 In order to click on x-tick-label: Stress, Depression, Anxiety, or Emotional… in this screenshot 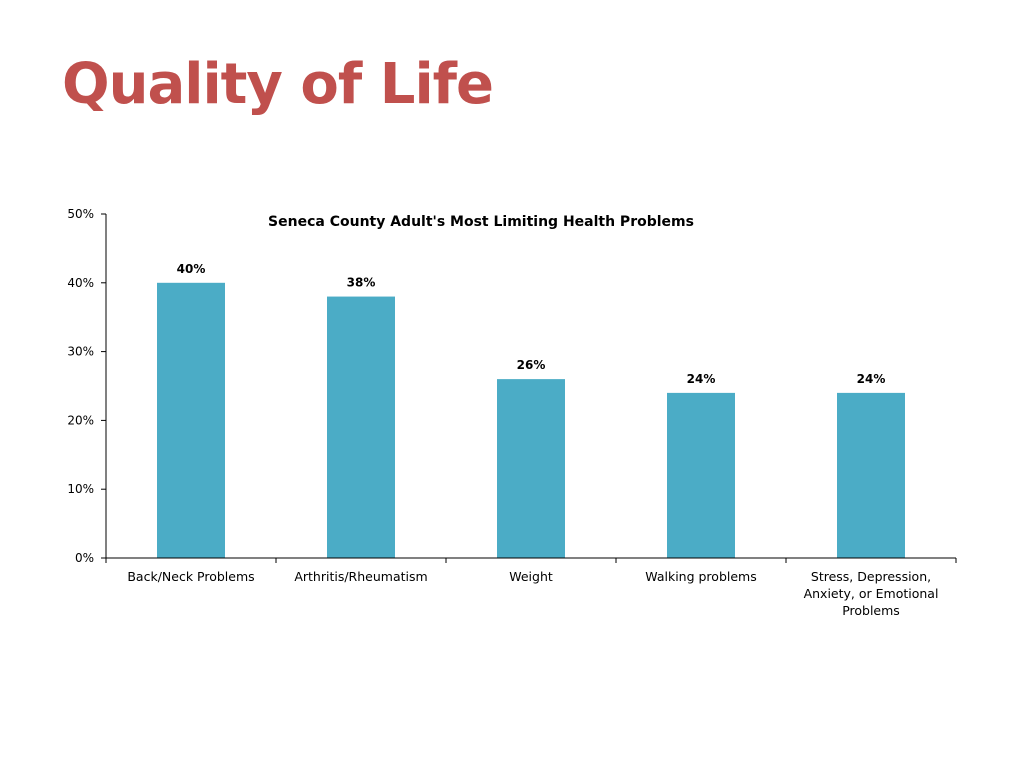, I will do `click(871, 593)`.